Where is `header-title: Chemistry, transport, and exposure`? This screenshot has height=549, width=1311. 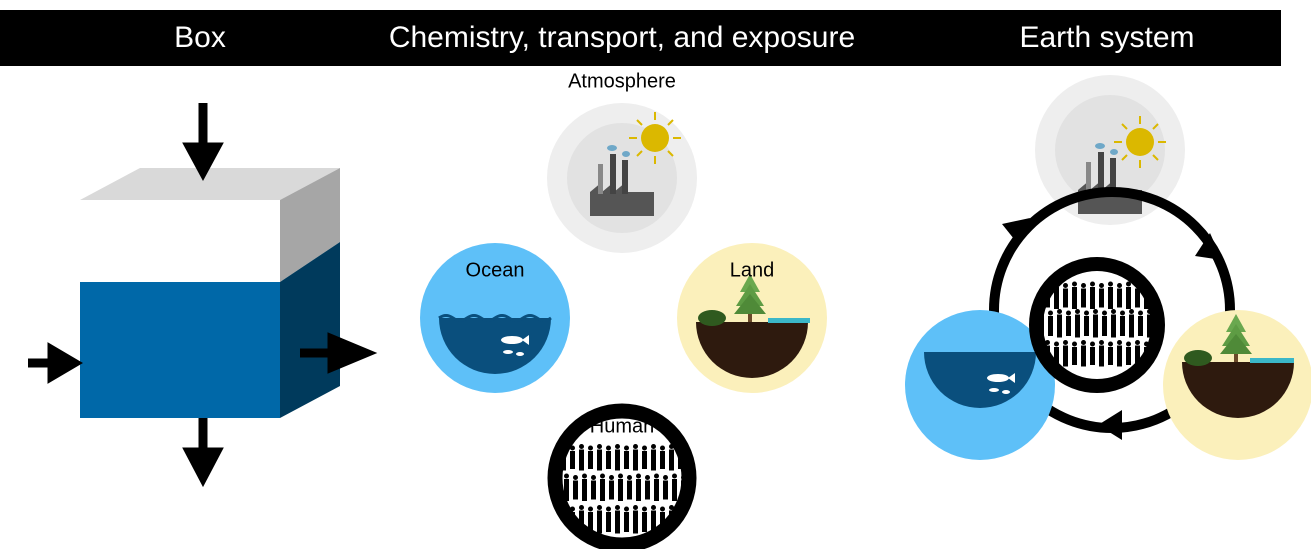
header-title: Chemistry, transport, and exposure is located at coordinates (622, 37).